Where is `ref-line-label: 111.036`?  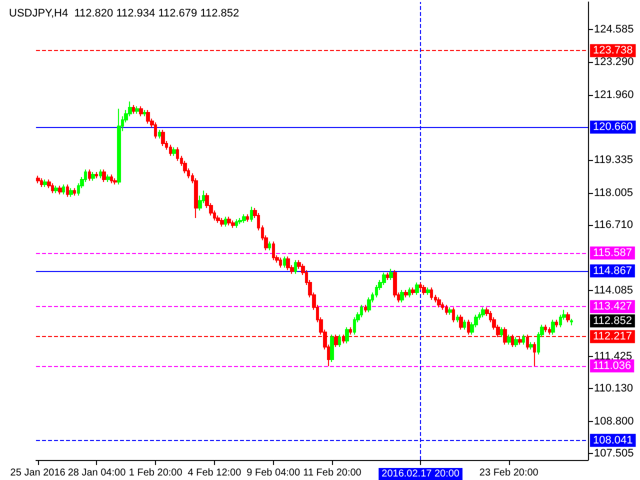
ref-line-label: 111.036 is located at coordinates (612, 366).